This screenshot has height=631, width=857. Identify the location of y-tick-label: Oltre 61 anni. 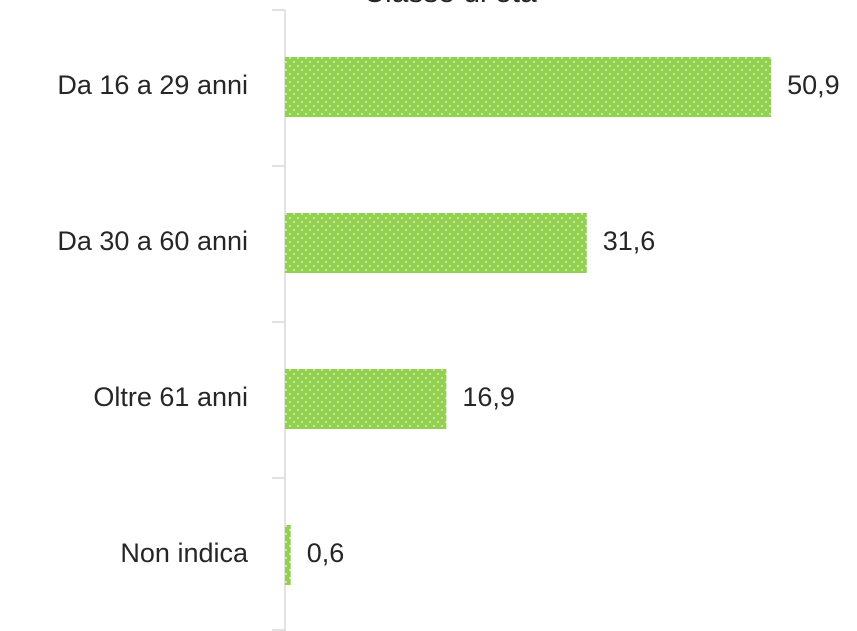
(170, 397).